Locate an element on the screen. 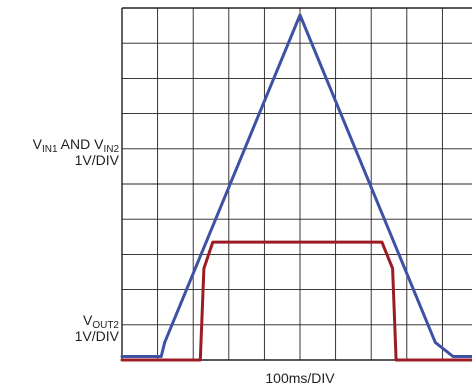  vin2-subscript: IN2 is located at coordinates (111, 149).